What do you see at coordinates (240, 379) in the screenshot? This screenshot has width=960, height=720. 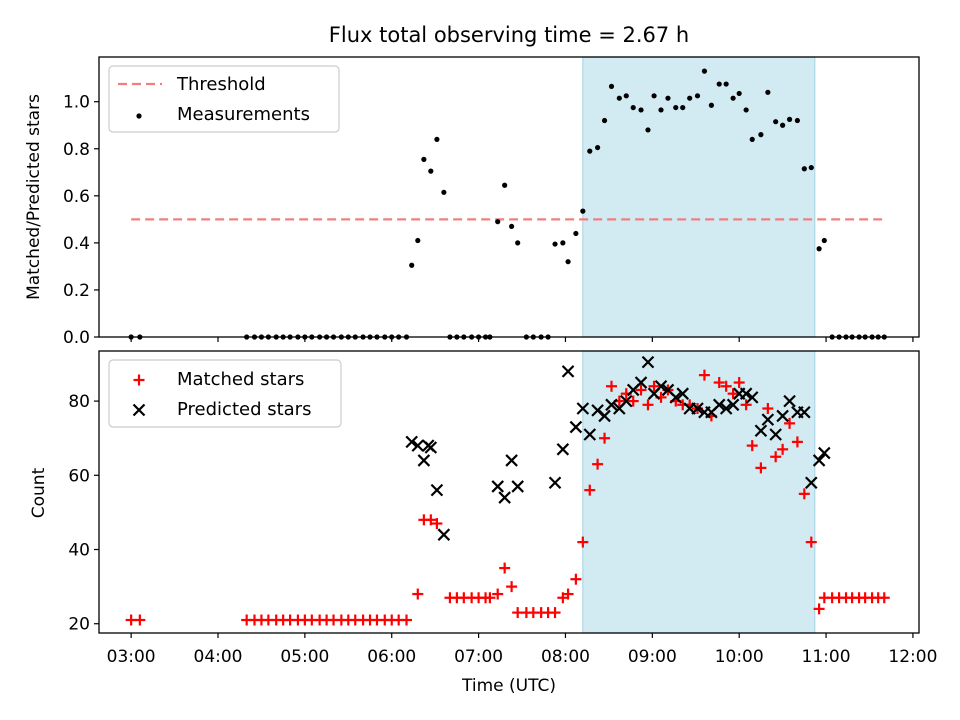 I see `legend-matched-label: Matched stars` at bounding box center [240, 379].